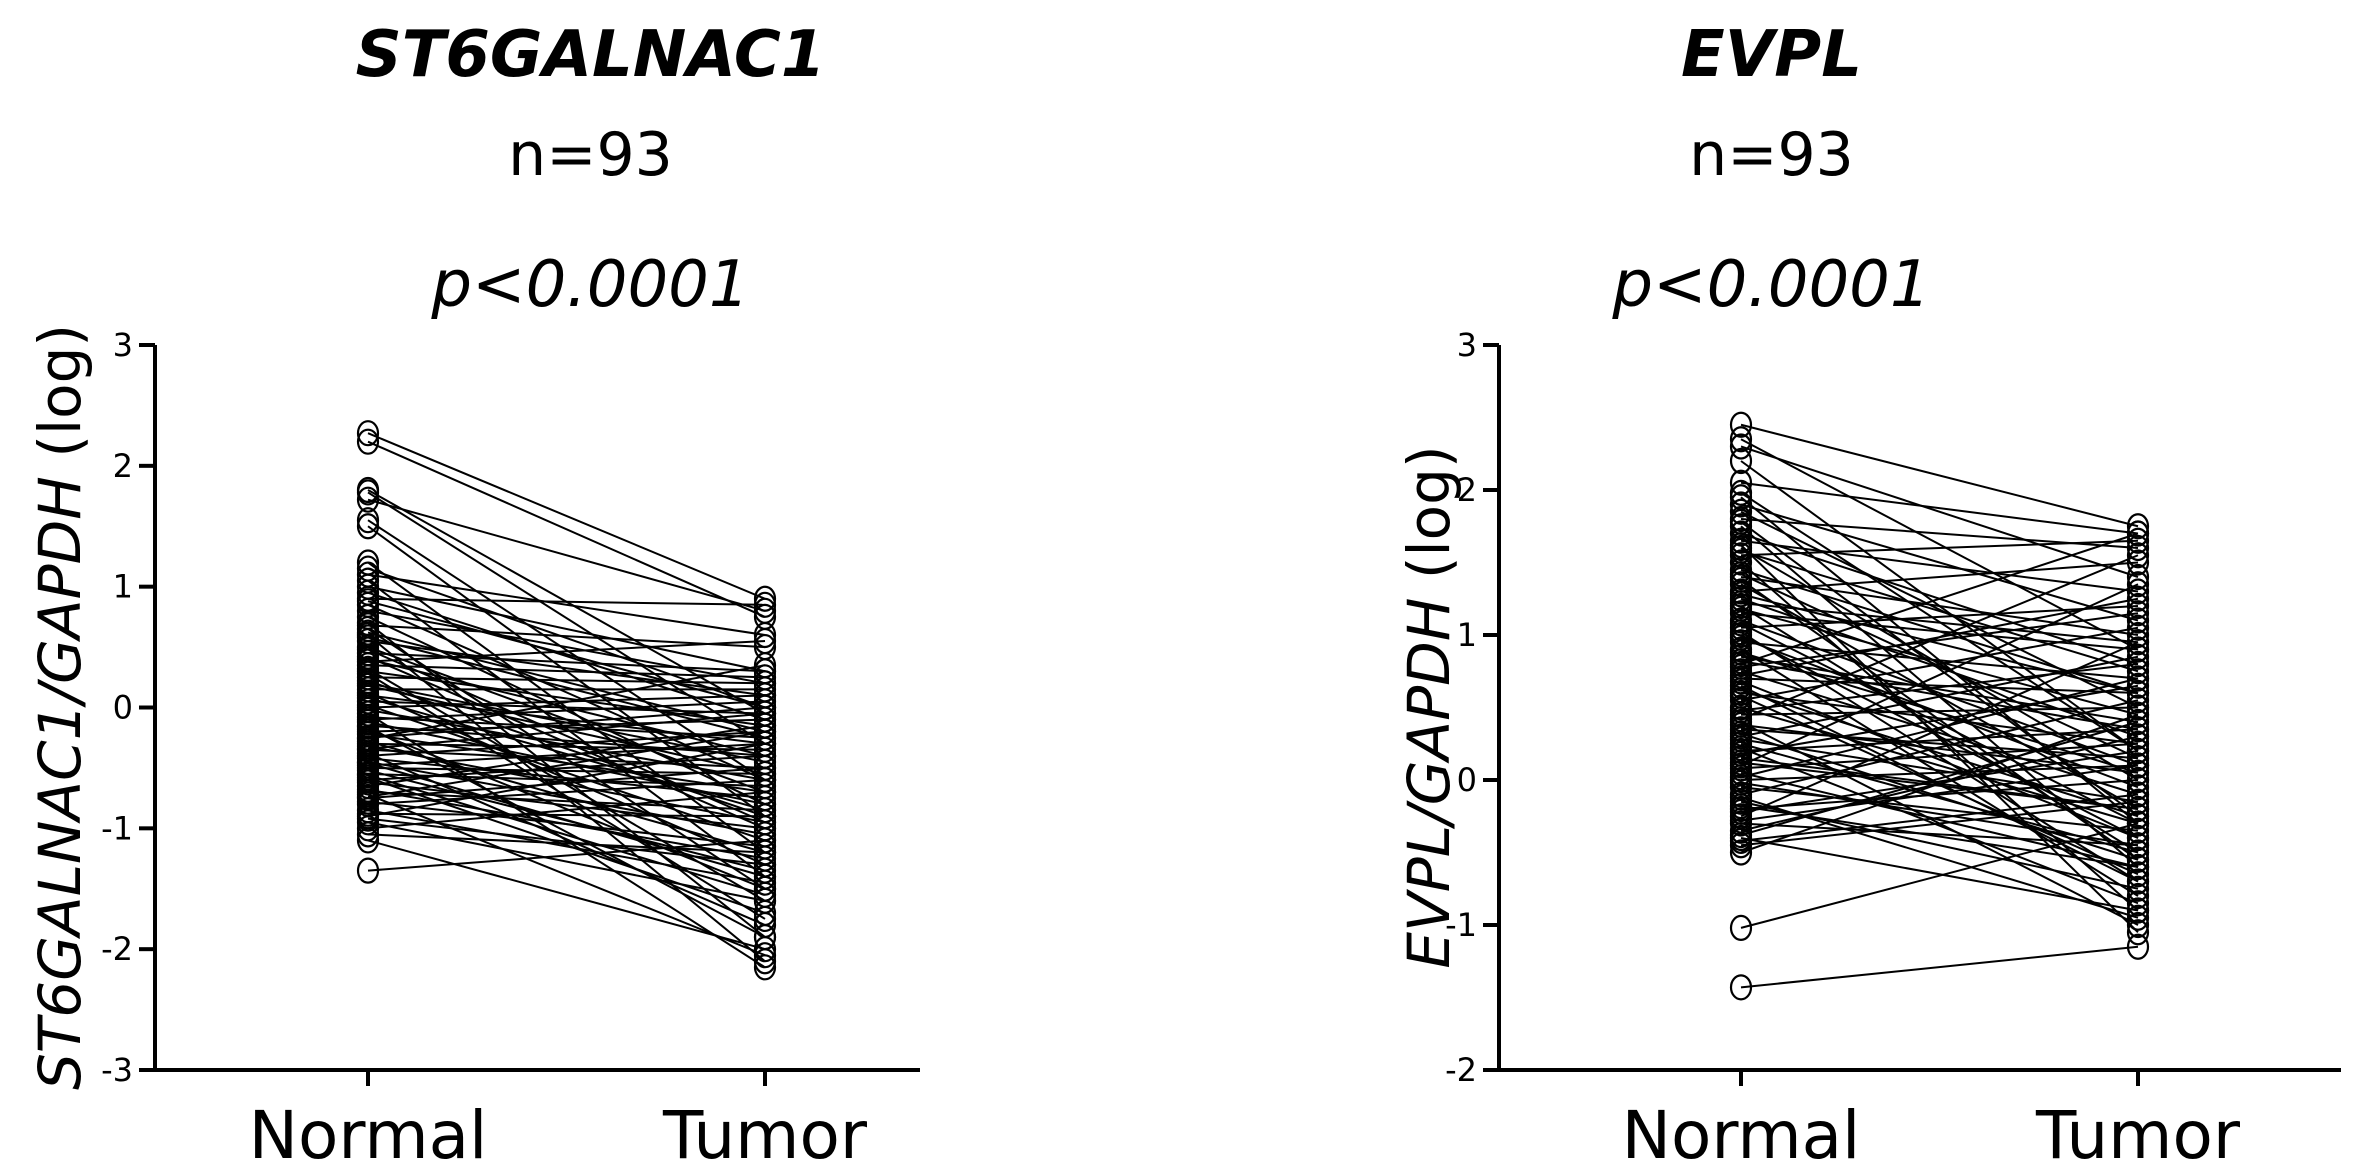 The width and height of the screenshot is (2362, 1176). I want to click on y-tick-label: 1, so click(123, 587).